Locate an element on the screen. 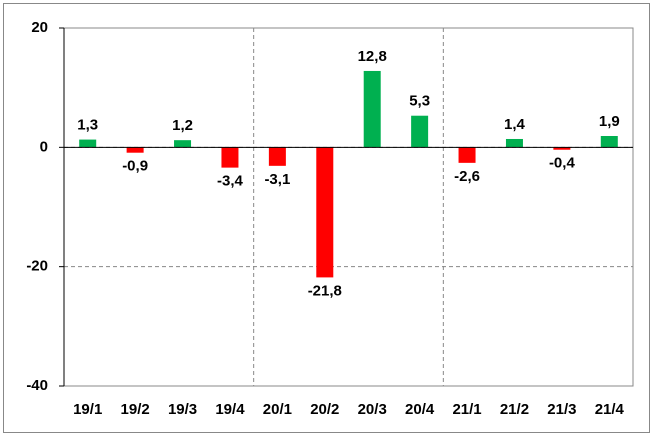 This screenshot has width=654, height=437. y-tick-label: -20 is located at coordinates (37, 266).